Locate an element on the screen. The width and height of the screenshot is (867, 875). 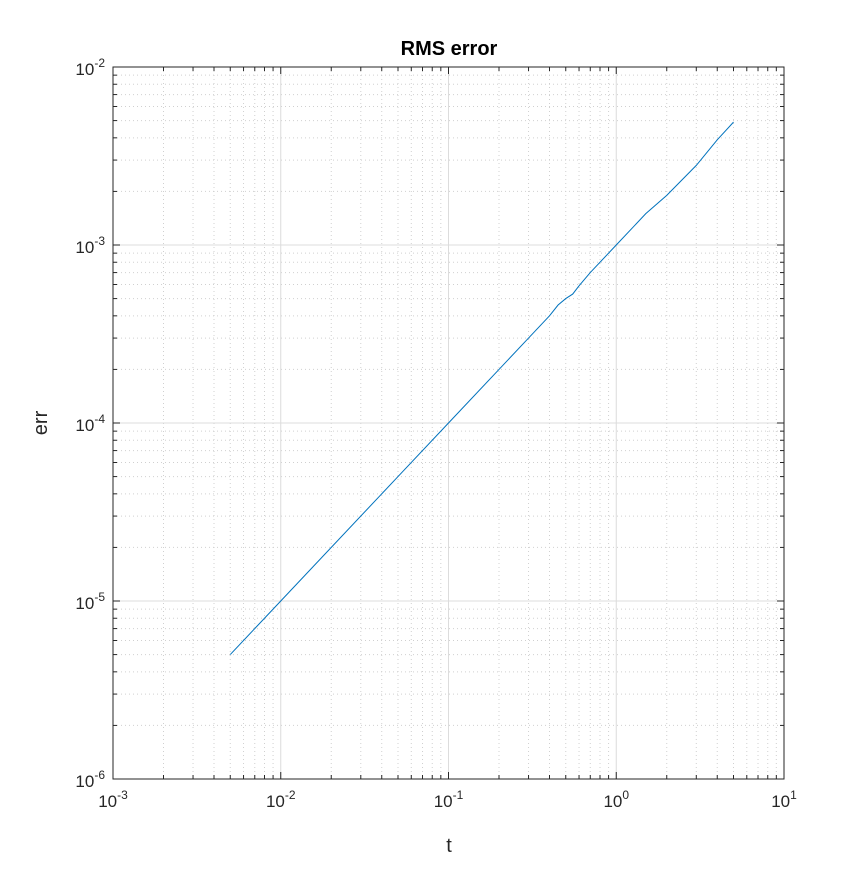
x-tick-label: 10¹ is located at coordinates (784, 799).